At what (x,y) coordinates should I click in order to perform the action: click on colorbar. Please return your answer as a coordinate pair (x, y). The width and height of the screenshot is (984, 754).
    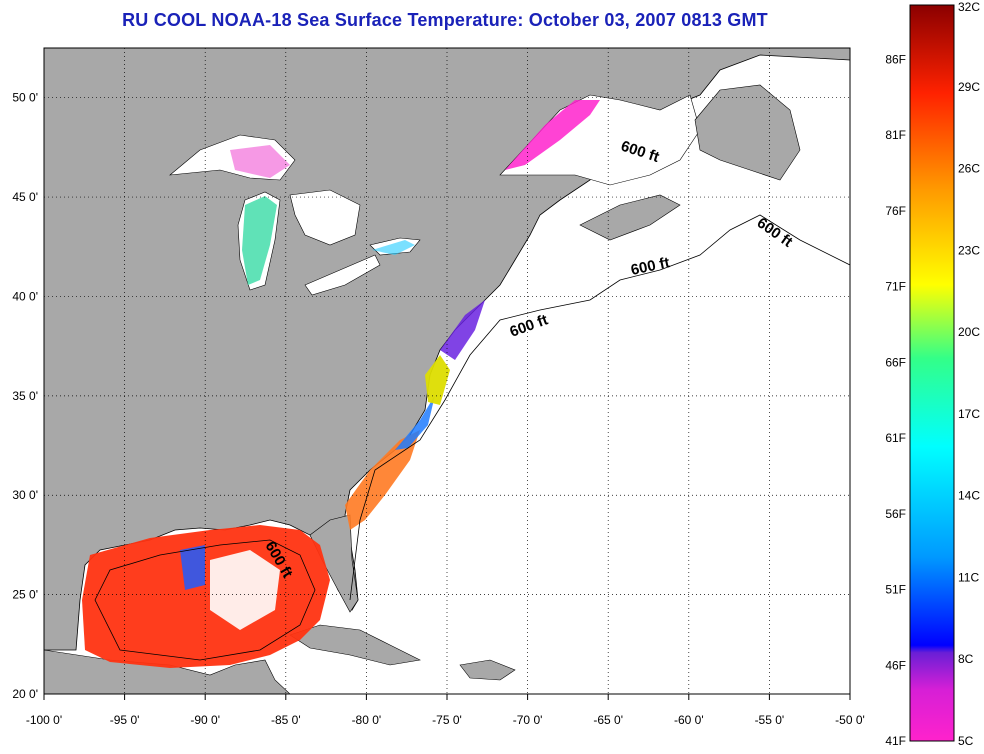
    Looking at the image, I should click on (932, 373).